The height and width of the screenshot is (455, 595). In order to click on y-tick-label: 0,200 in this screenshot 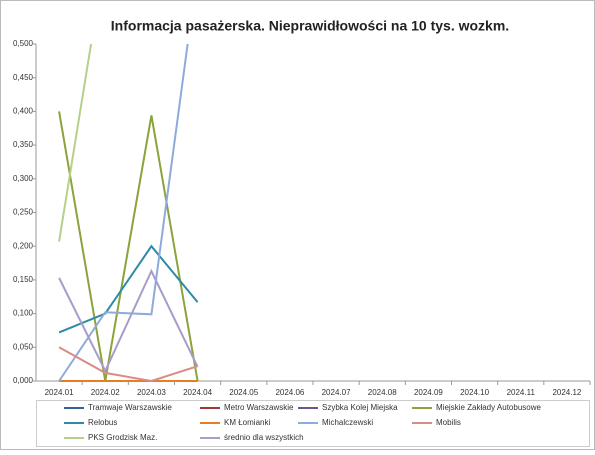, I will do `click(23, 245)`.